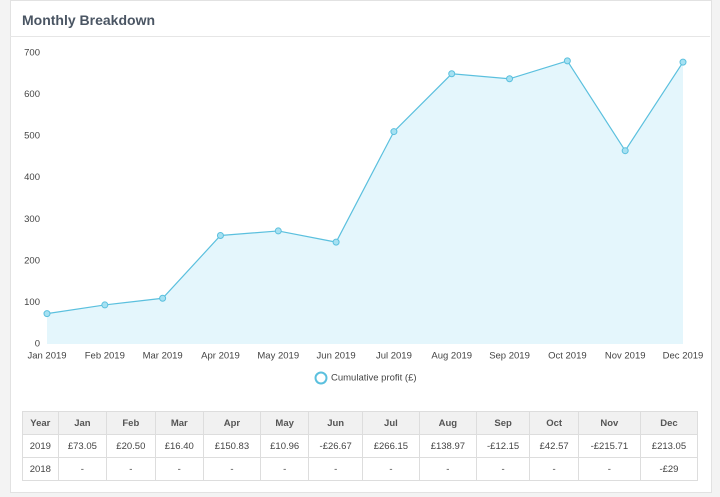  Describe the element at coordinates (447, 423) in the screenshot. I see `header-cell: Aug` at that location.